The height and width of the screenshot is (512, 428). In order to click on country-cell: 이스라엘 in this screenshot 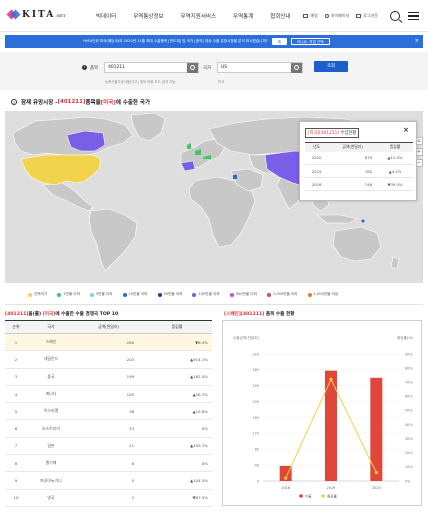, I will do `click(51, 411)`.